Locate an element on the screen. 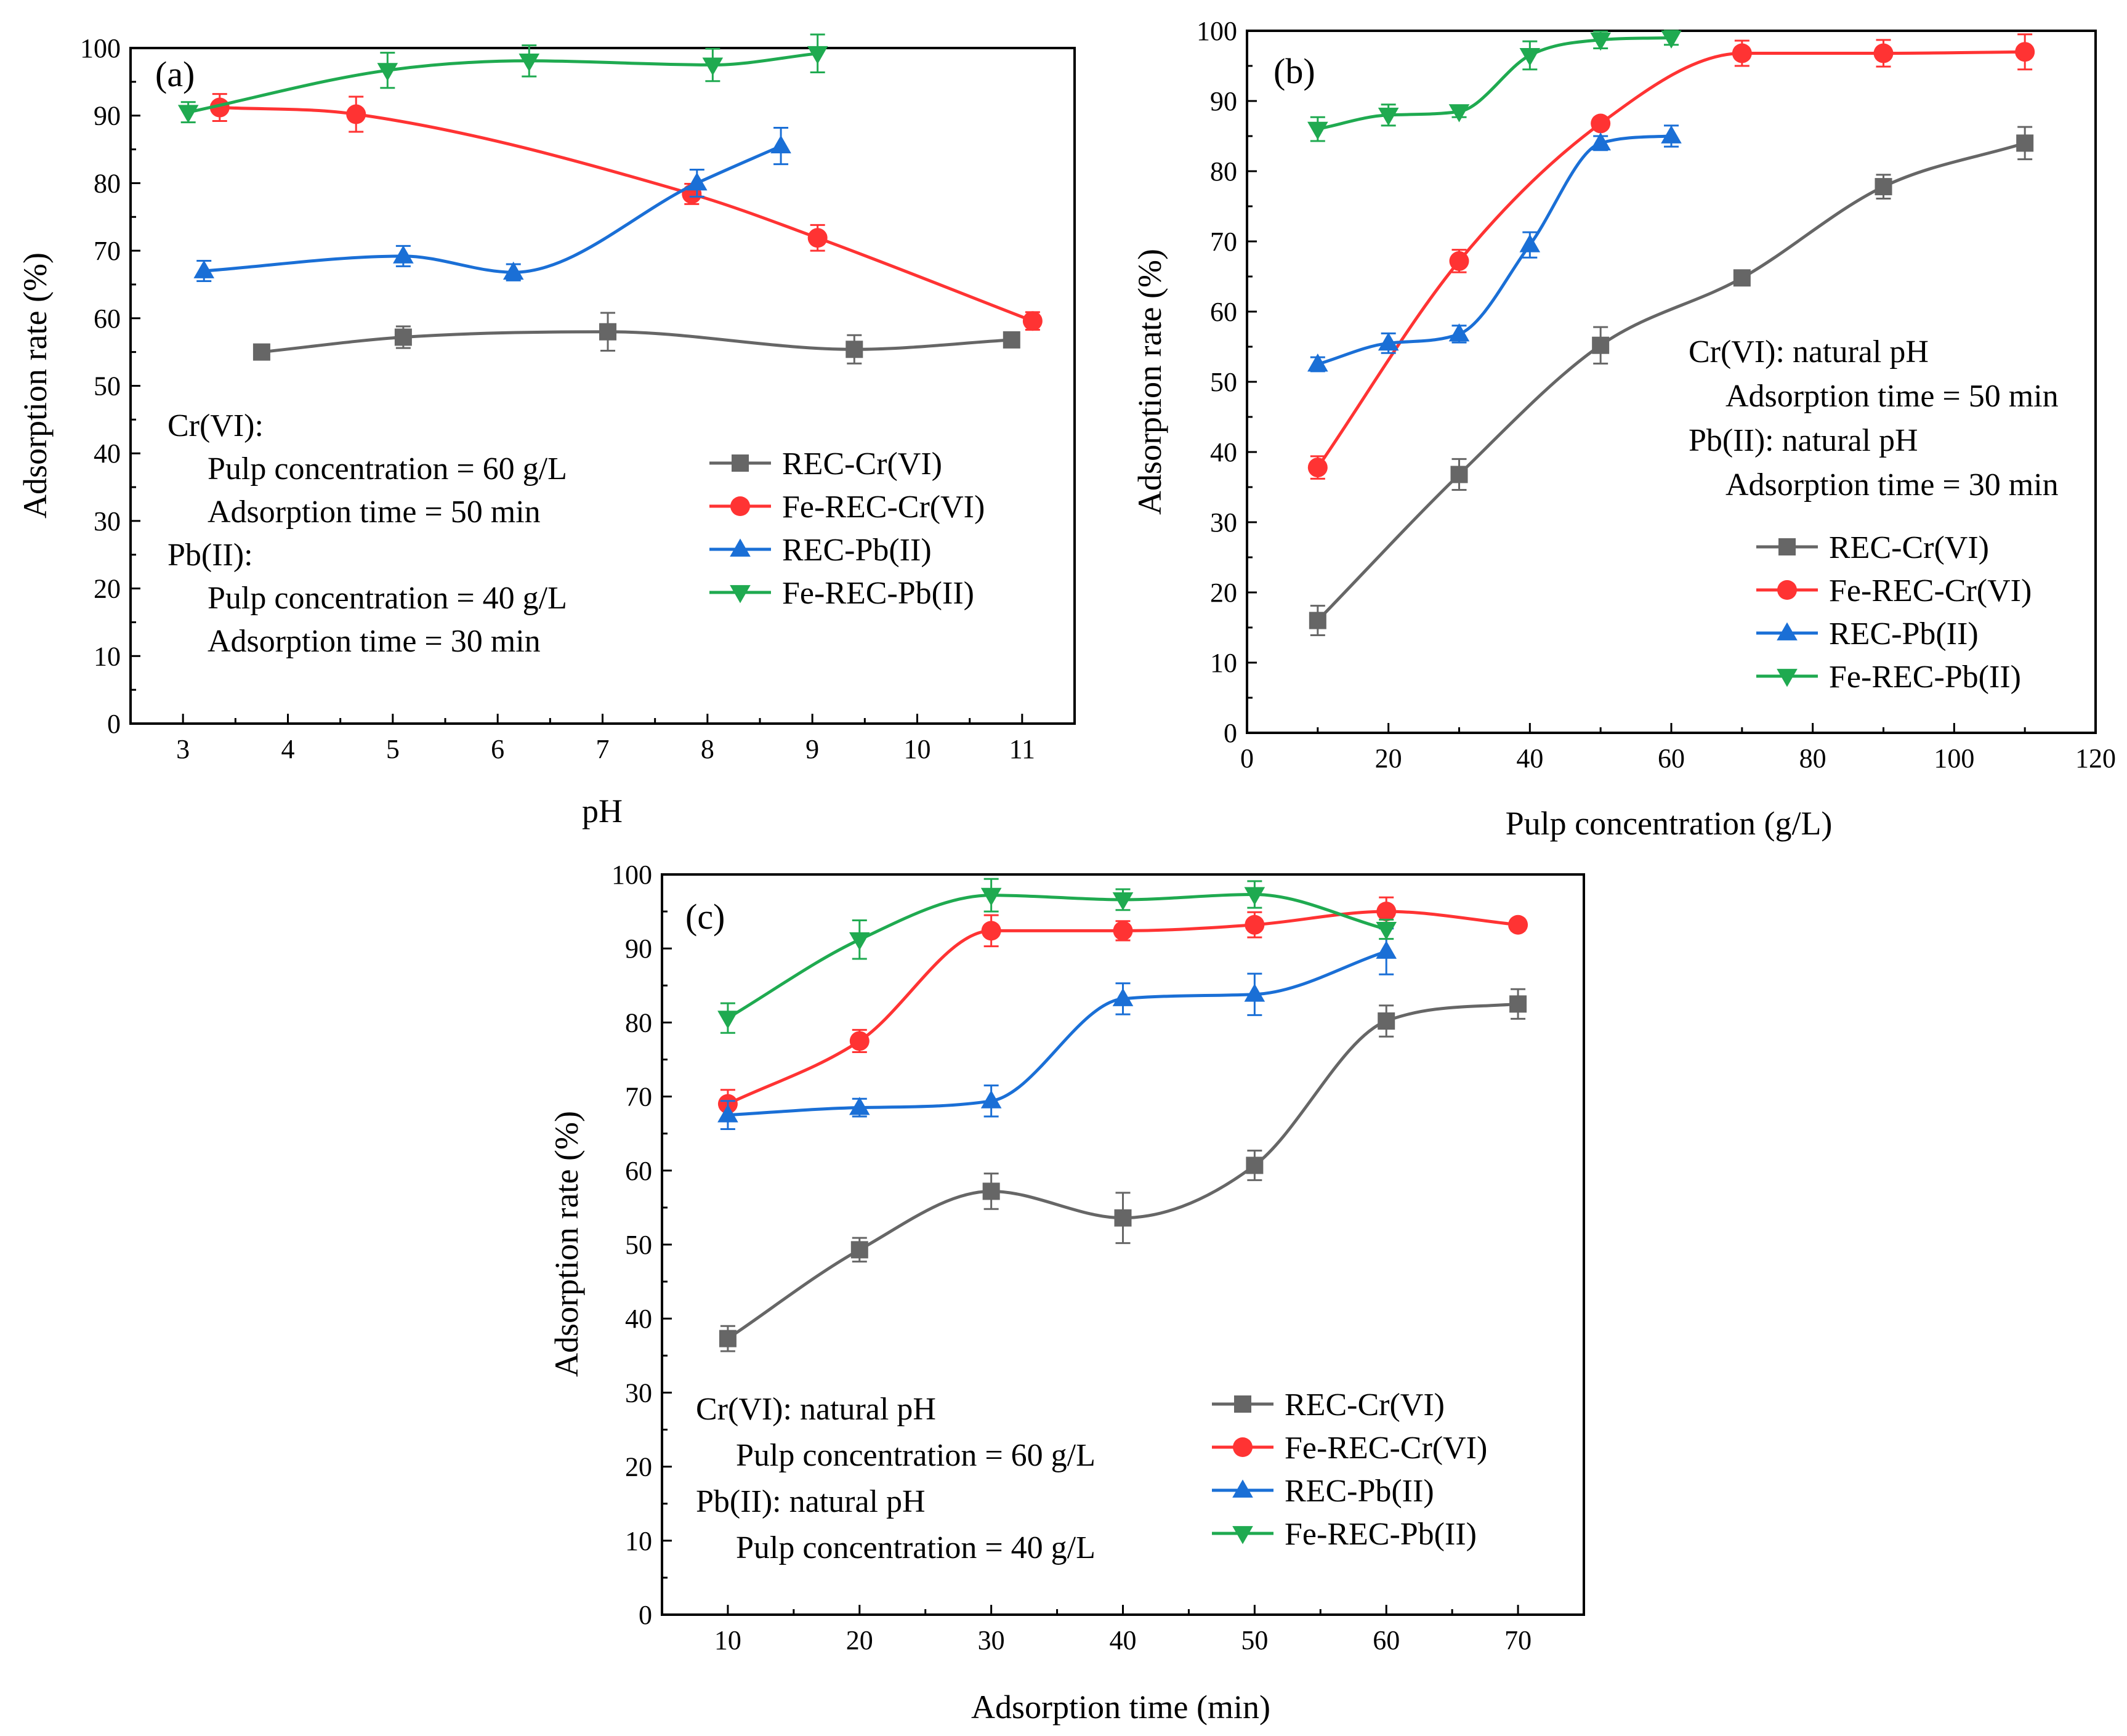  x-axis-title: pH is located at coordinates (602, 812).